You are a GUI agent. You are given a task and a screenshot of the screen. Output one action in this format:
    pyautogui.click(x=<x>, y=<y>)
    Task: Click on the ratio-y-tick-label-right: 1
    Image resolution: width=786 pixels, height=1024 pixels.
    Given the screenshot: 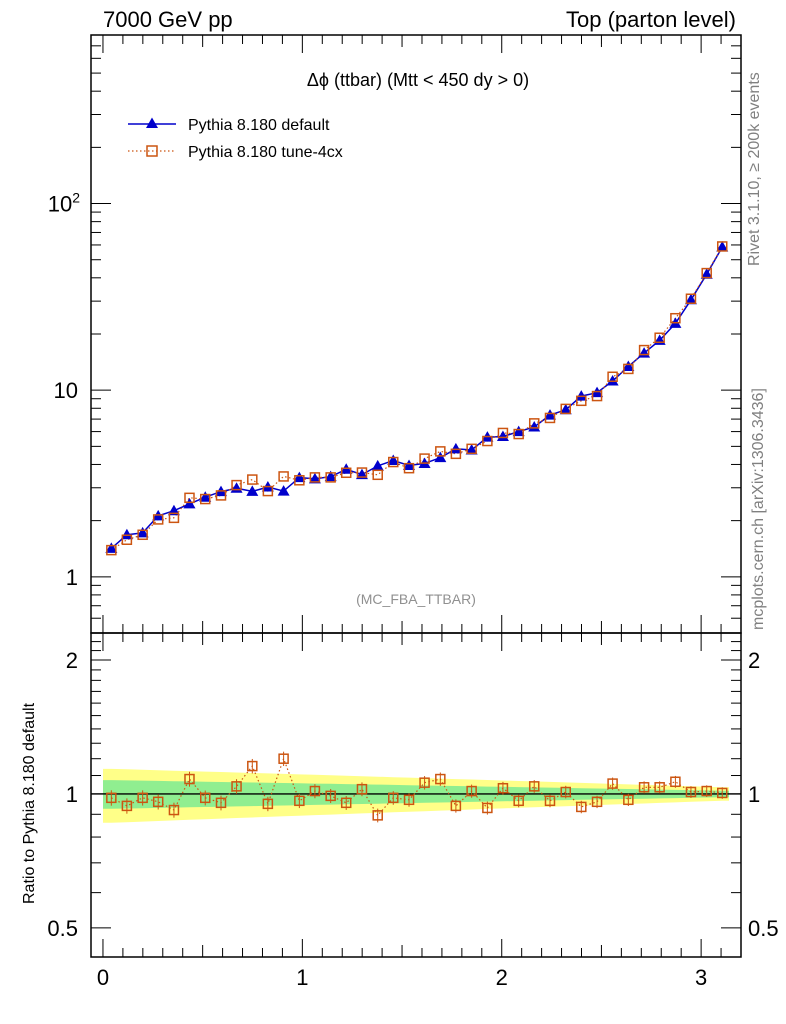 What is the action you would take?
    pyautogui.click(x=754, y=794)
    